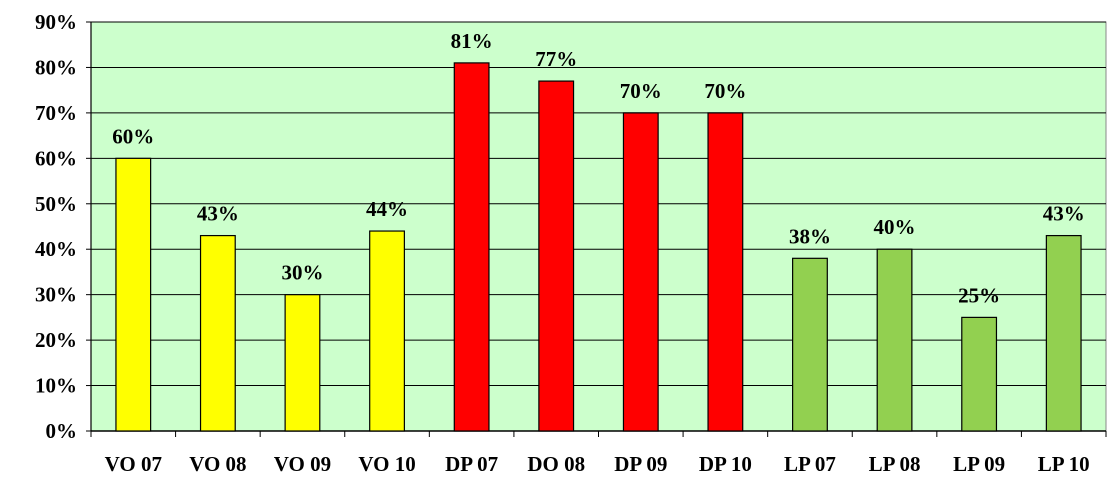  Describe the element at coordinates (56, 22) in the screenshot. I see `y-tick-label: 90%` at that location.